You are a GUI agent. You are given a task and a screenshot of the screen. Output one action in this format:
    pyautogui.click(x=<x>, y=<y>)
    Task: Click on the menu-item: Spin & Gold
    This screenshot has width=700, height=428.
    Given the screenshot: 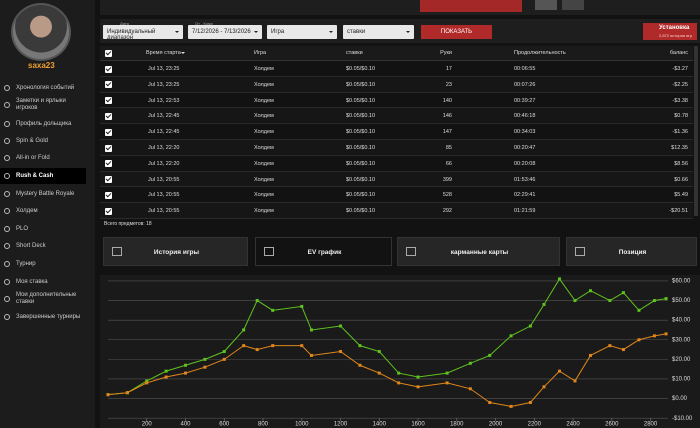 What is the action you would take?
    pyautogui.click(x=32, y=140)
    